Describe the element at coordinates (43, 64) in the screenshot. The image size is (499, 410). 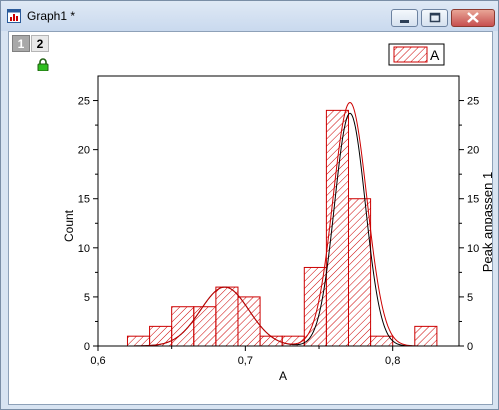
I see `lock-icon` at that location.